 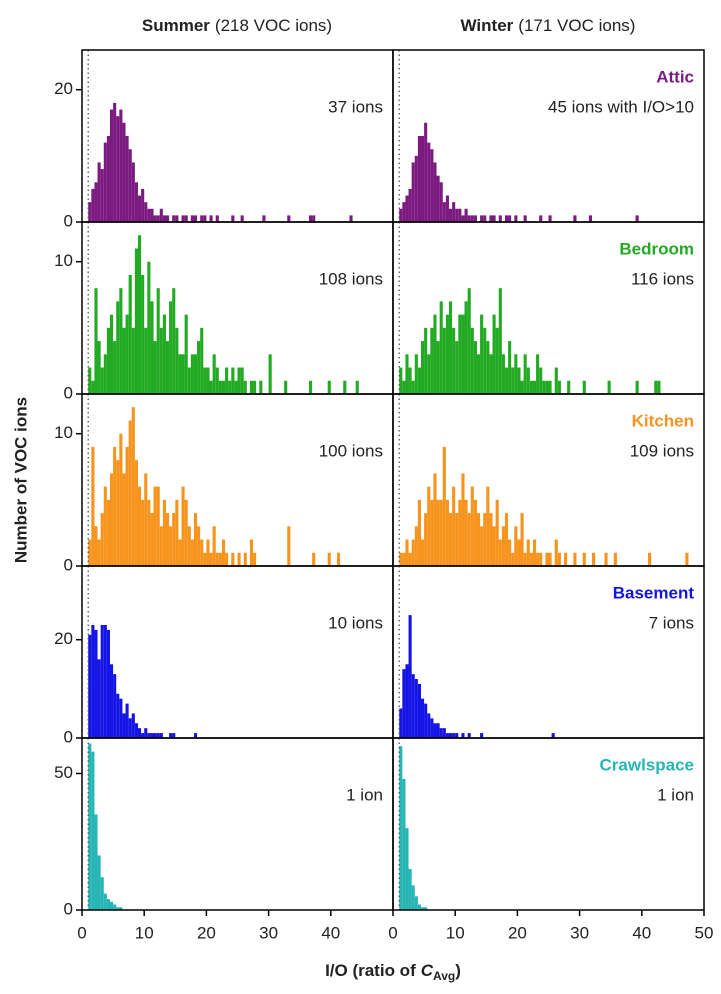 I want to click on annotation: 108 ions, so click(x=351, y=278).